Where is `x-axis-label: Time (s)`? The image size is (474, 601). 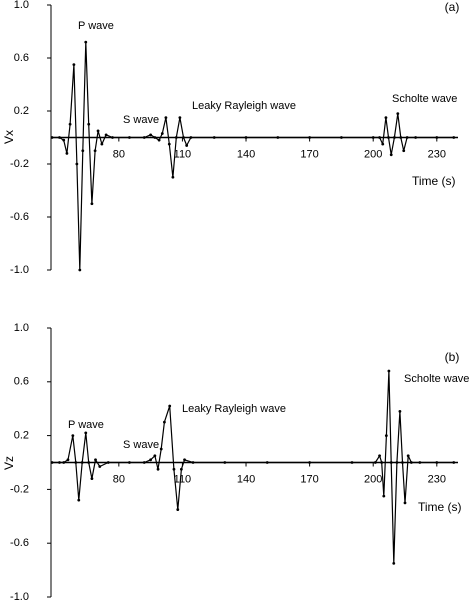
x-axis-label: Time (s) is located at coordinates (434, 181).